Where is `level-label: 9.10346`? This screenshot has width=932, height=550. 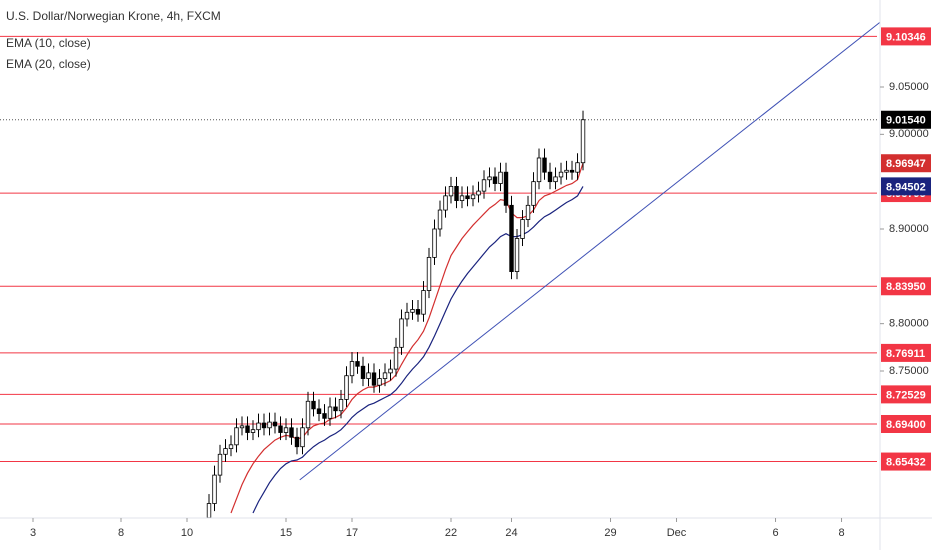 level-label: 9.10346 is located at coordinates (906, 37).